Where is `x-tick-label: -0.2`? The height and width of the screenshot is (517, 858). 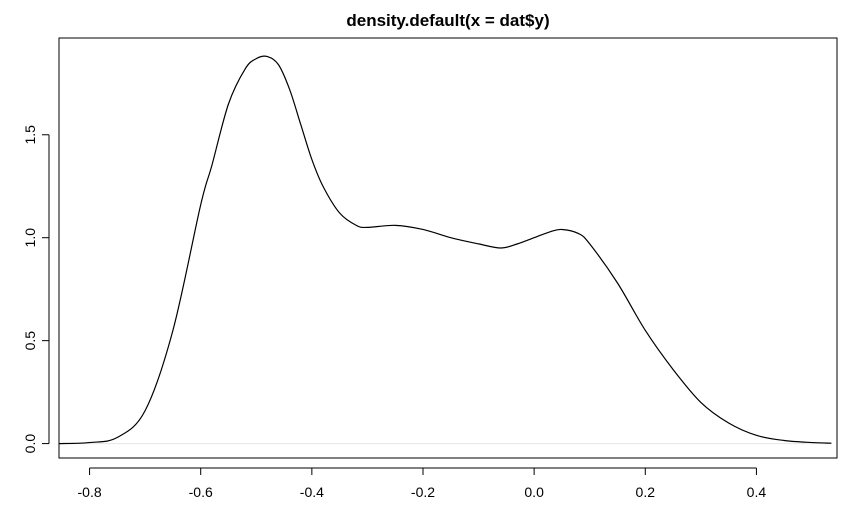 x-tick-label: -0.2 is located at coordinates (423, 492).